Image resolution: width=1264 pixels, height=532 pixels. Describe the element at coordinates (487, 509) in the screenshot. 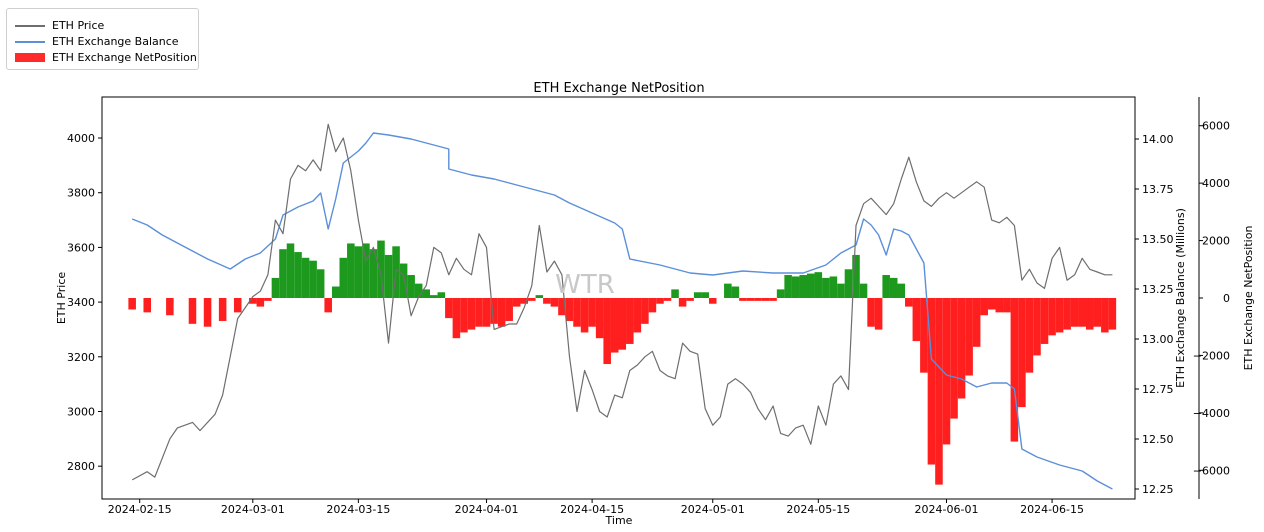

I see `x-tick-label: 2024-04-01` at that location.